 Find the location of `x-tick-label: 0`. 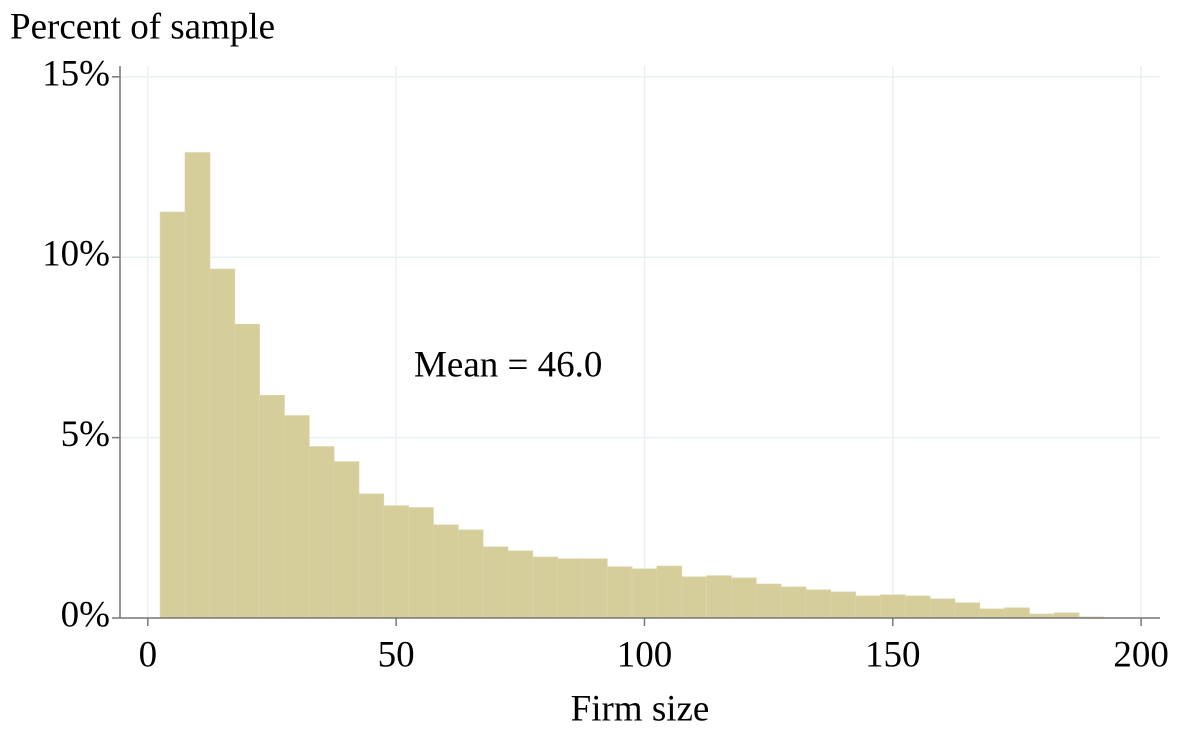

x-tick-label: 0 is located at coordinates (148, 654).